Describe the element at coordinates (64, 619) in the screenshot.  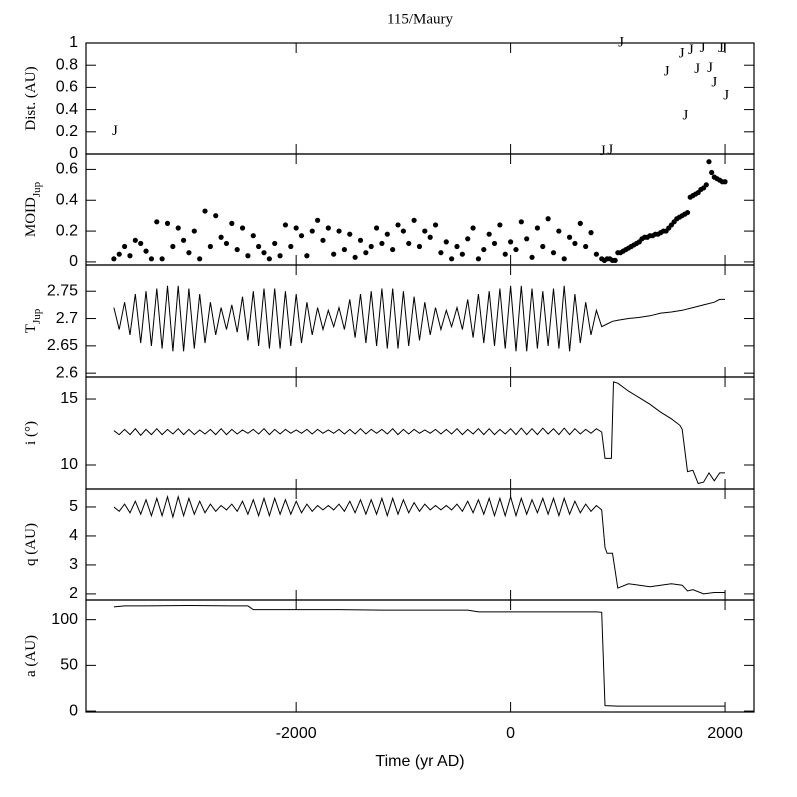
I see `y-tick-label: 100` at that location.